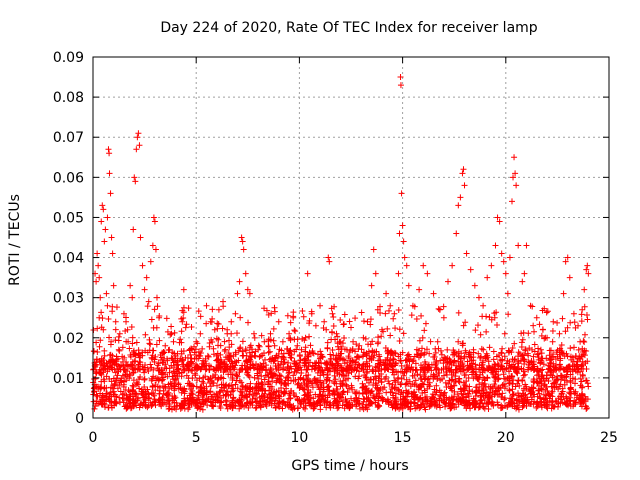 Image resolution: width=640 pixels, height=480 pixels. Describe the element at coordinates (349, 466) in the screenshot. I see `x-axis-label: GPS time / hours` at that location.